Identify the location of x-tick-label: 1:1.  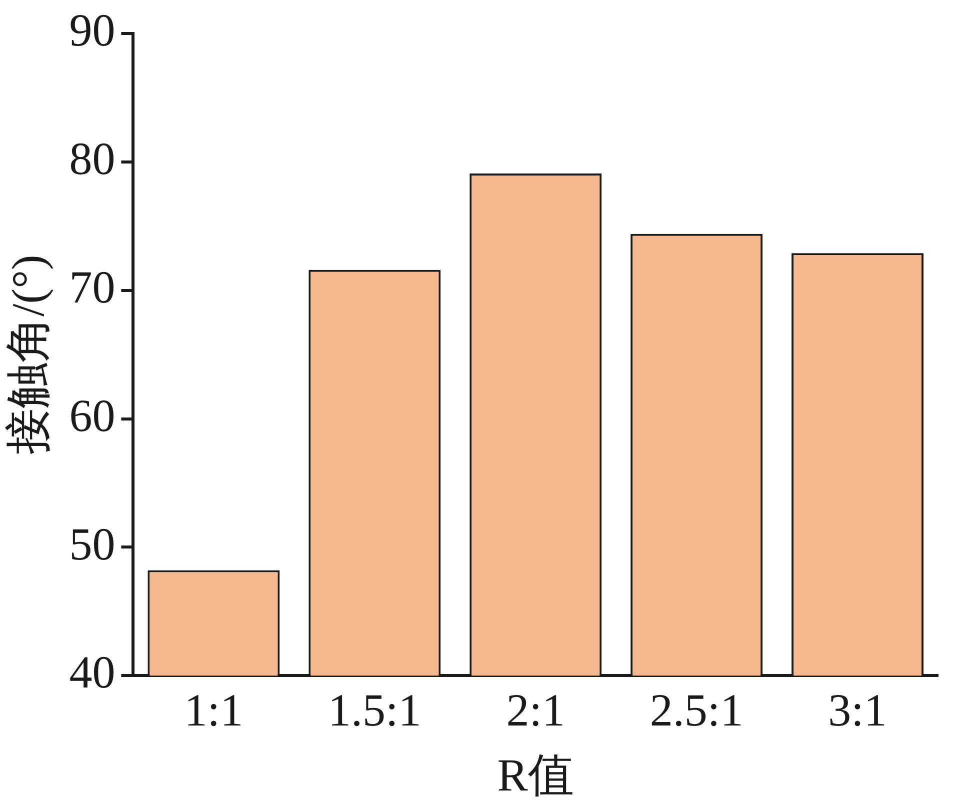
(214, 710).